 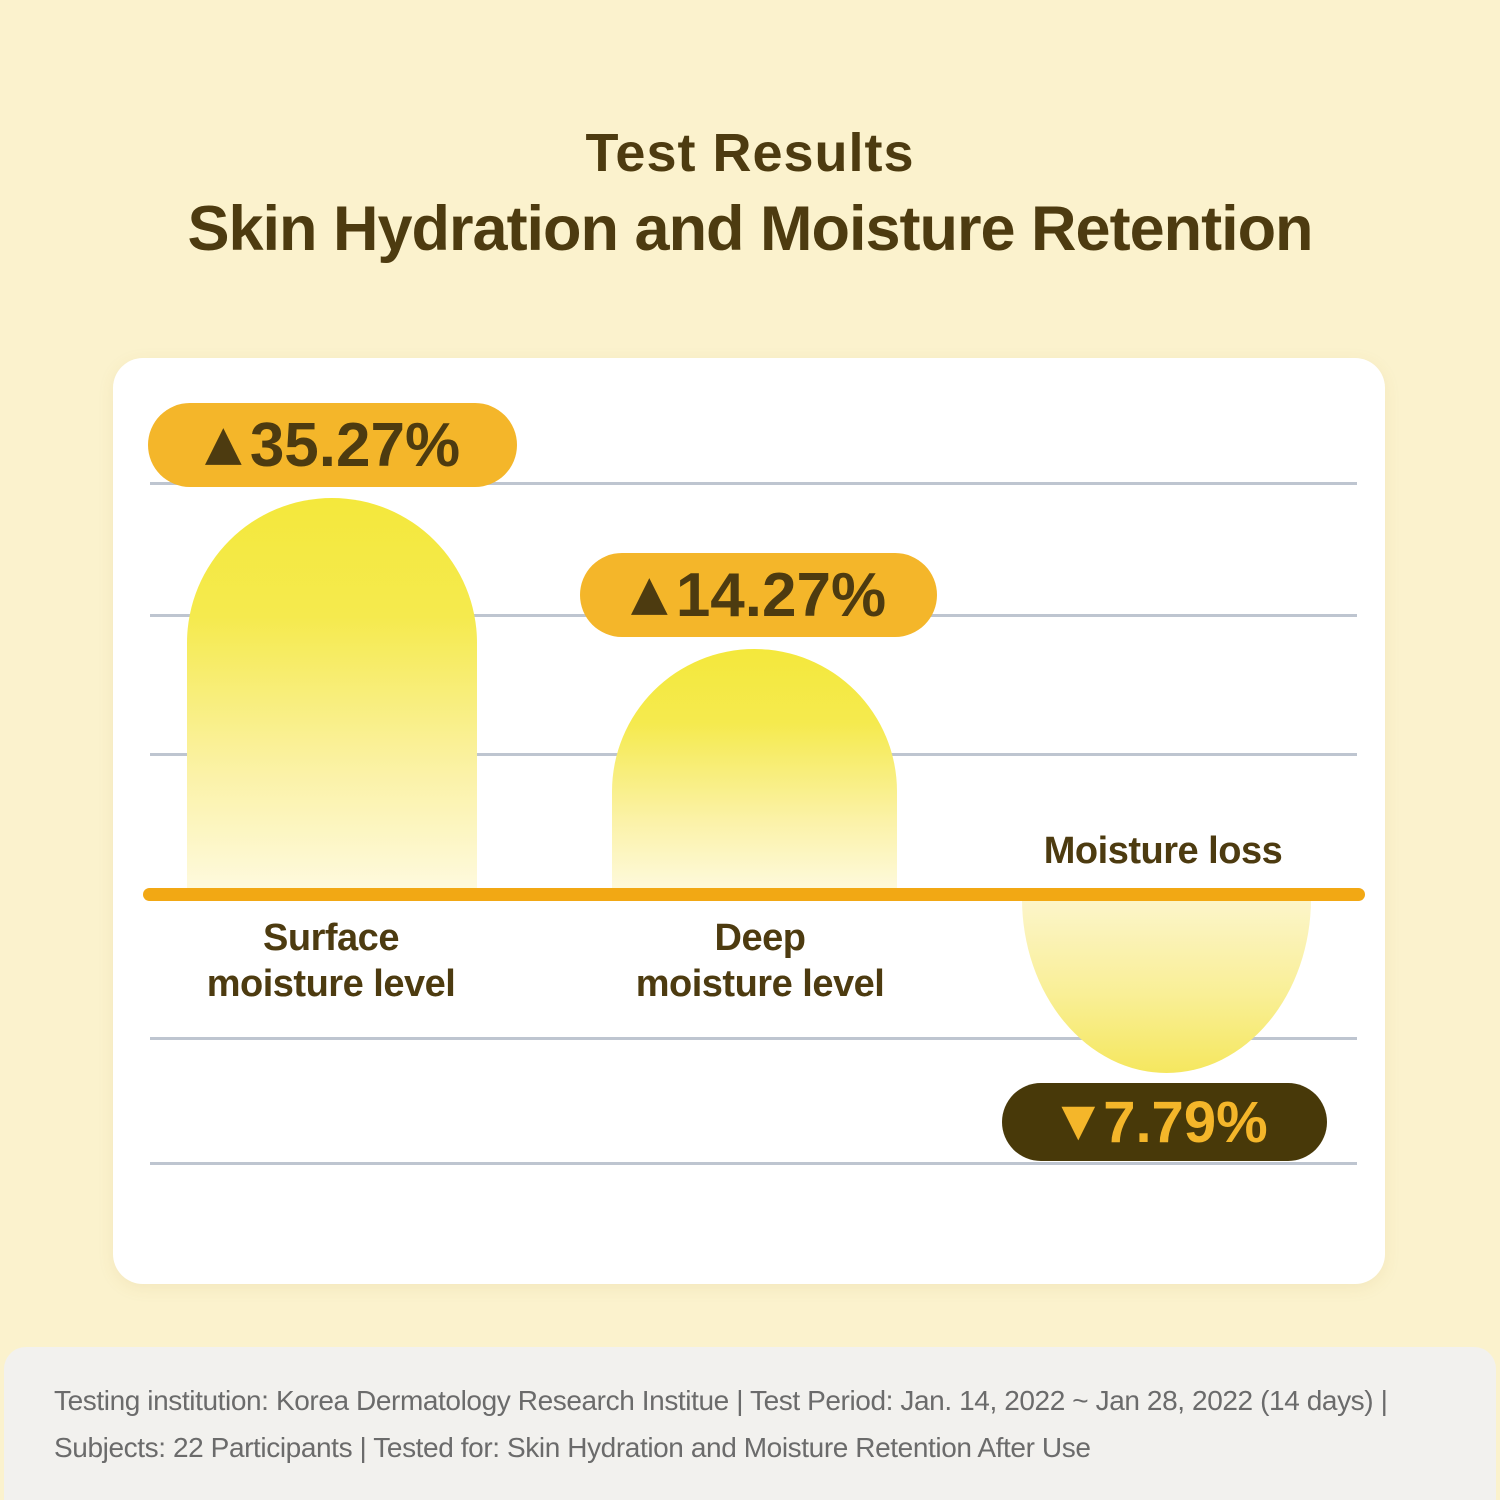 I want to click on label-deep-moisture: Deep moisture level, so click(x=760, y=961).